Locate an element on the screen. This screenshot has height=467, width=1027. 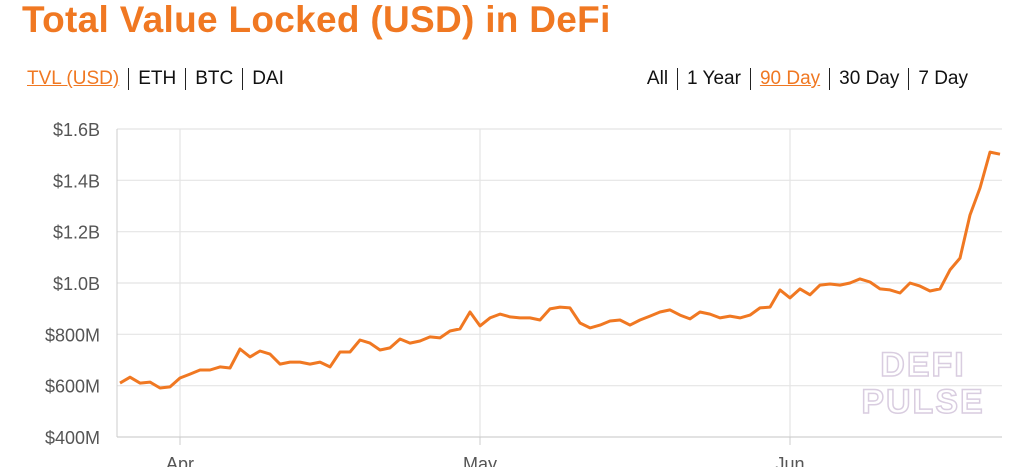
y-tick-label: $600M is located at coordinates (72, 387).